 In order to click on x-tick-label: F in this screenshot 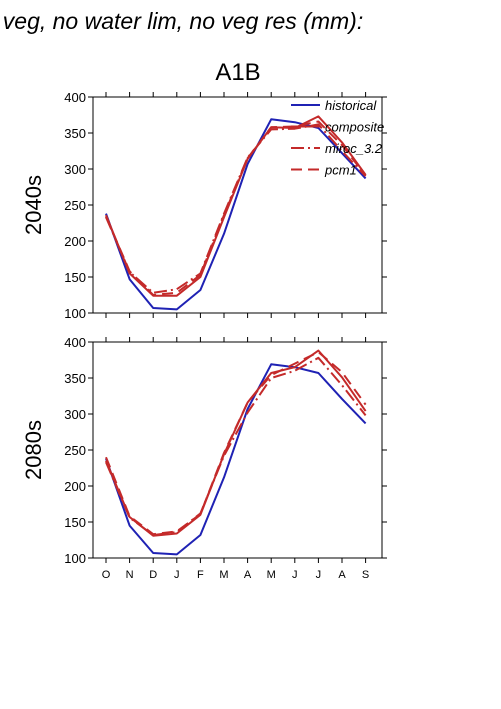, I will do `click(200, 575)`.